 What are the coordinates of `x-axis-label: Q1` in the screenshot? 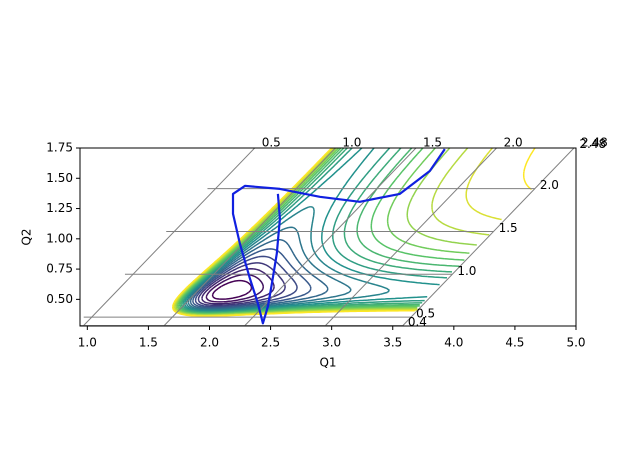 It's located at (327, 363).